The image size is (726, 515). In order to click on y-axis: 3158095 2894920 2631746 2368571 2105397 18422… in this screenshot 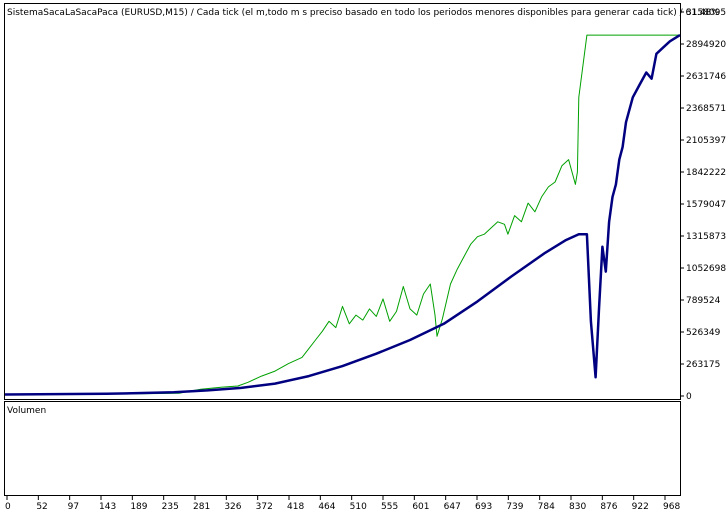, I will do `click(703, 205)`.